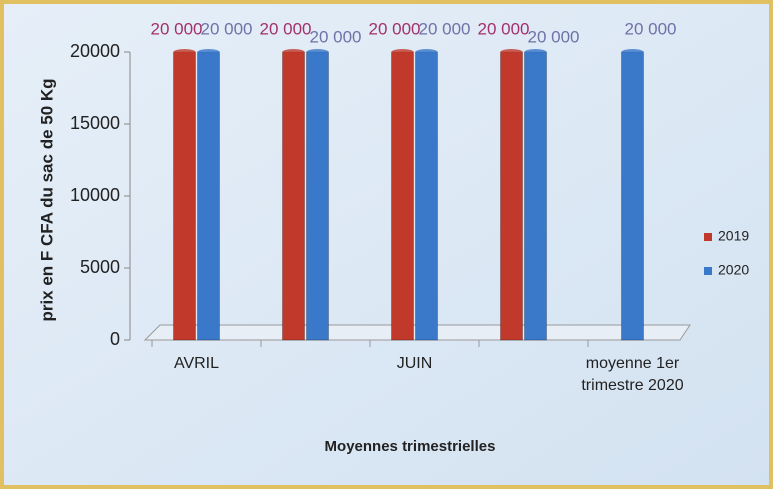 The height and width of the screenshot is (494, 773). I want to click on y-tick-label: 5000, so click(100, 267).